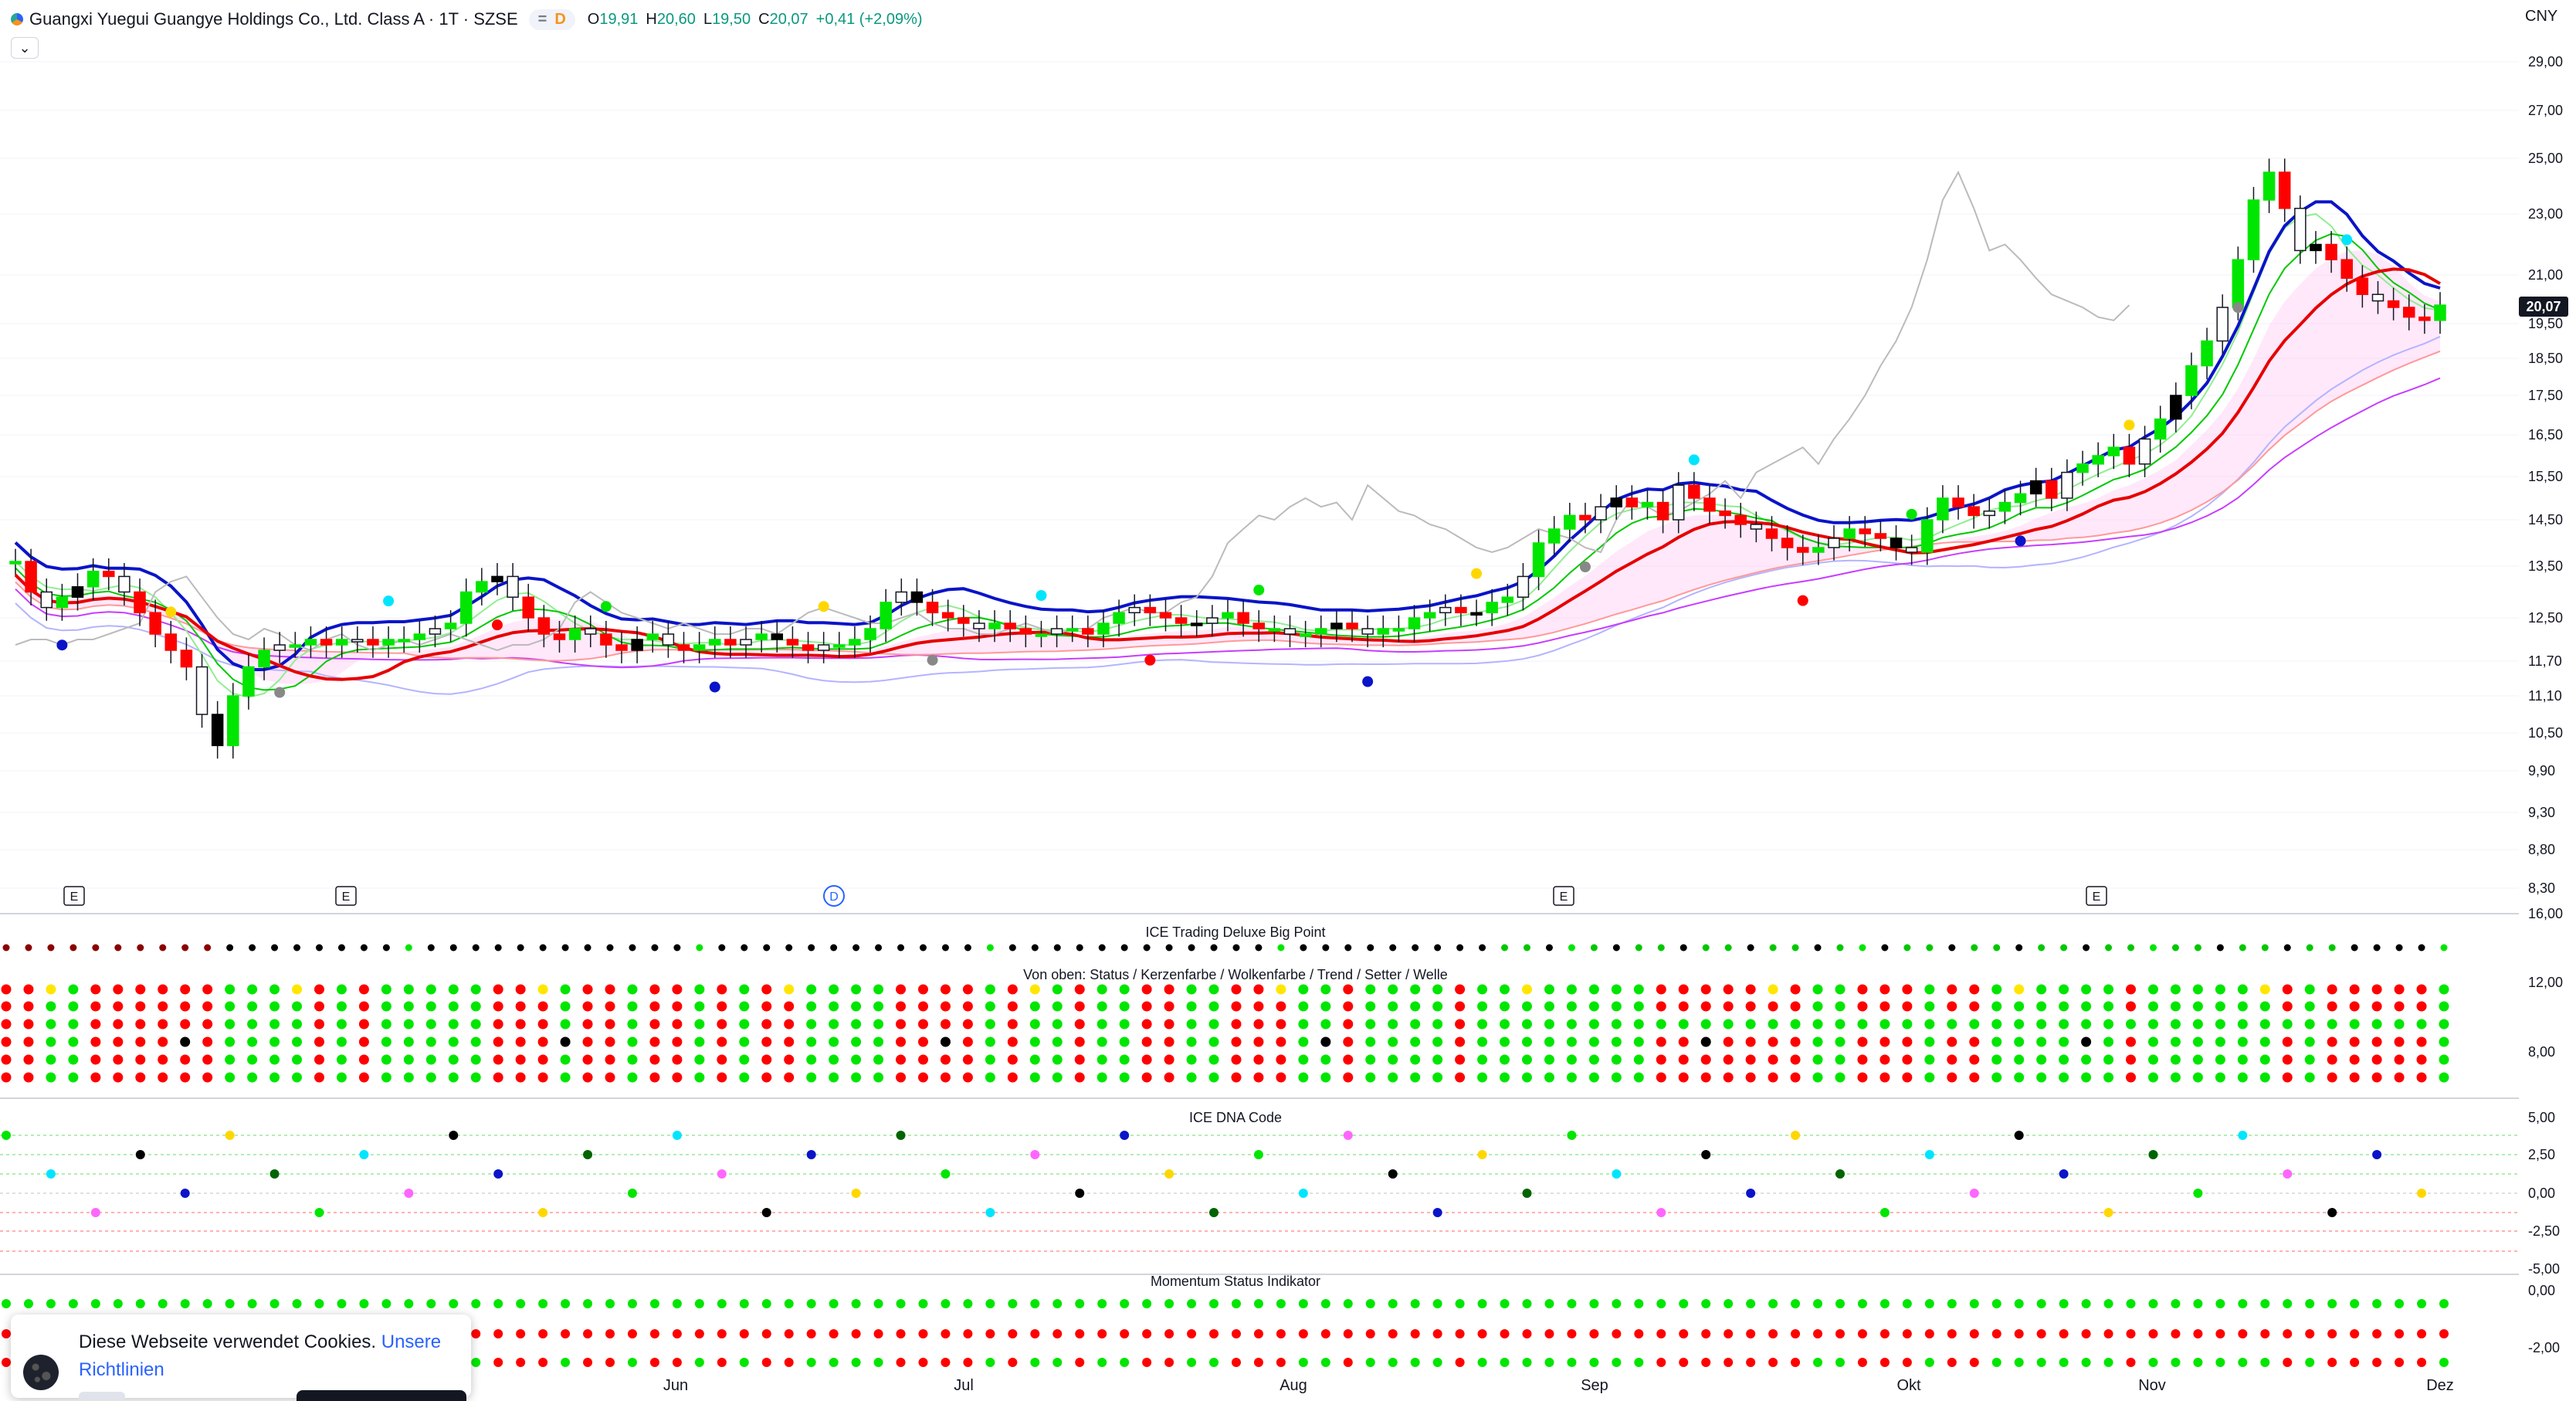 This screenshot has width=2576, height=1401. I want to click on cookie-icon, so click(41, 1372).